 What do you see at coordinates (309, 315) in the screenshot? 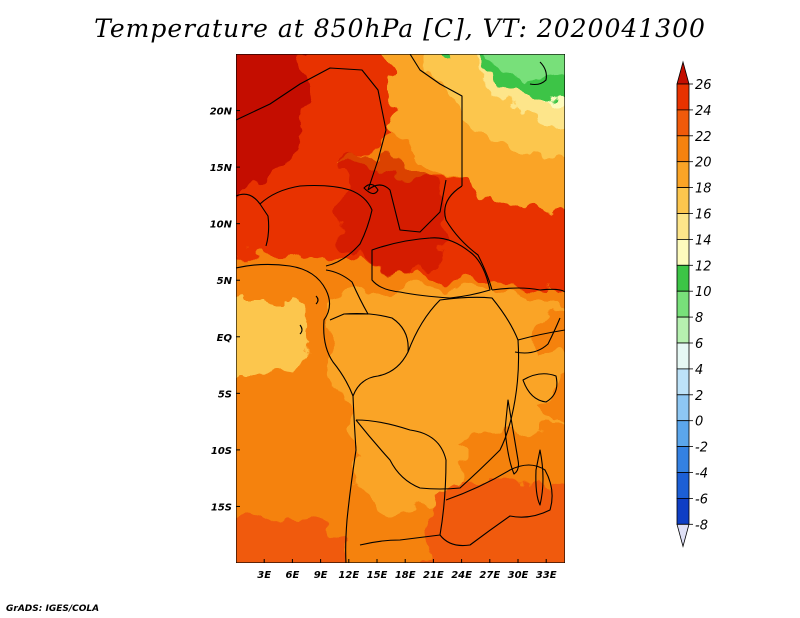
I see `coast-islands` at bounding box center [309, 315].